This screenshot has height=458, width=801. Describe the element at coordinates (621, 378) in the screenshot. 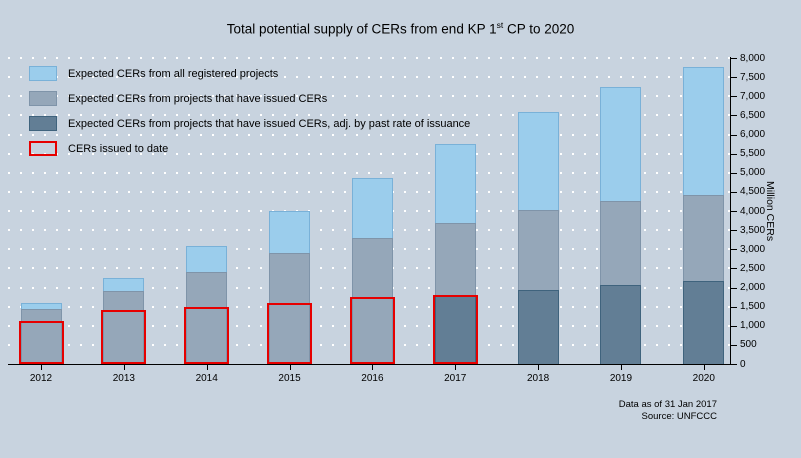

I see `x-tick-label-2019: 2019` at that location.